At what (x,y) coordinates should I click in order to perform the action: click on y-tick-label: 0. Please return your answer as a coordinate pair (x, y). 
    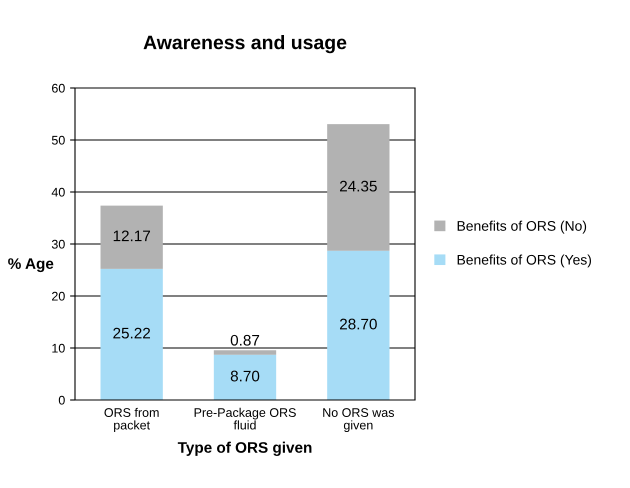
    Looking at the image, I should click on (61, 400).